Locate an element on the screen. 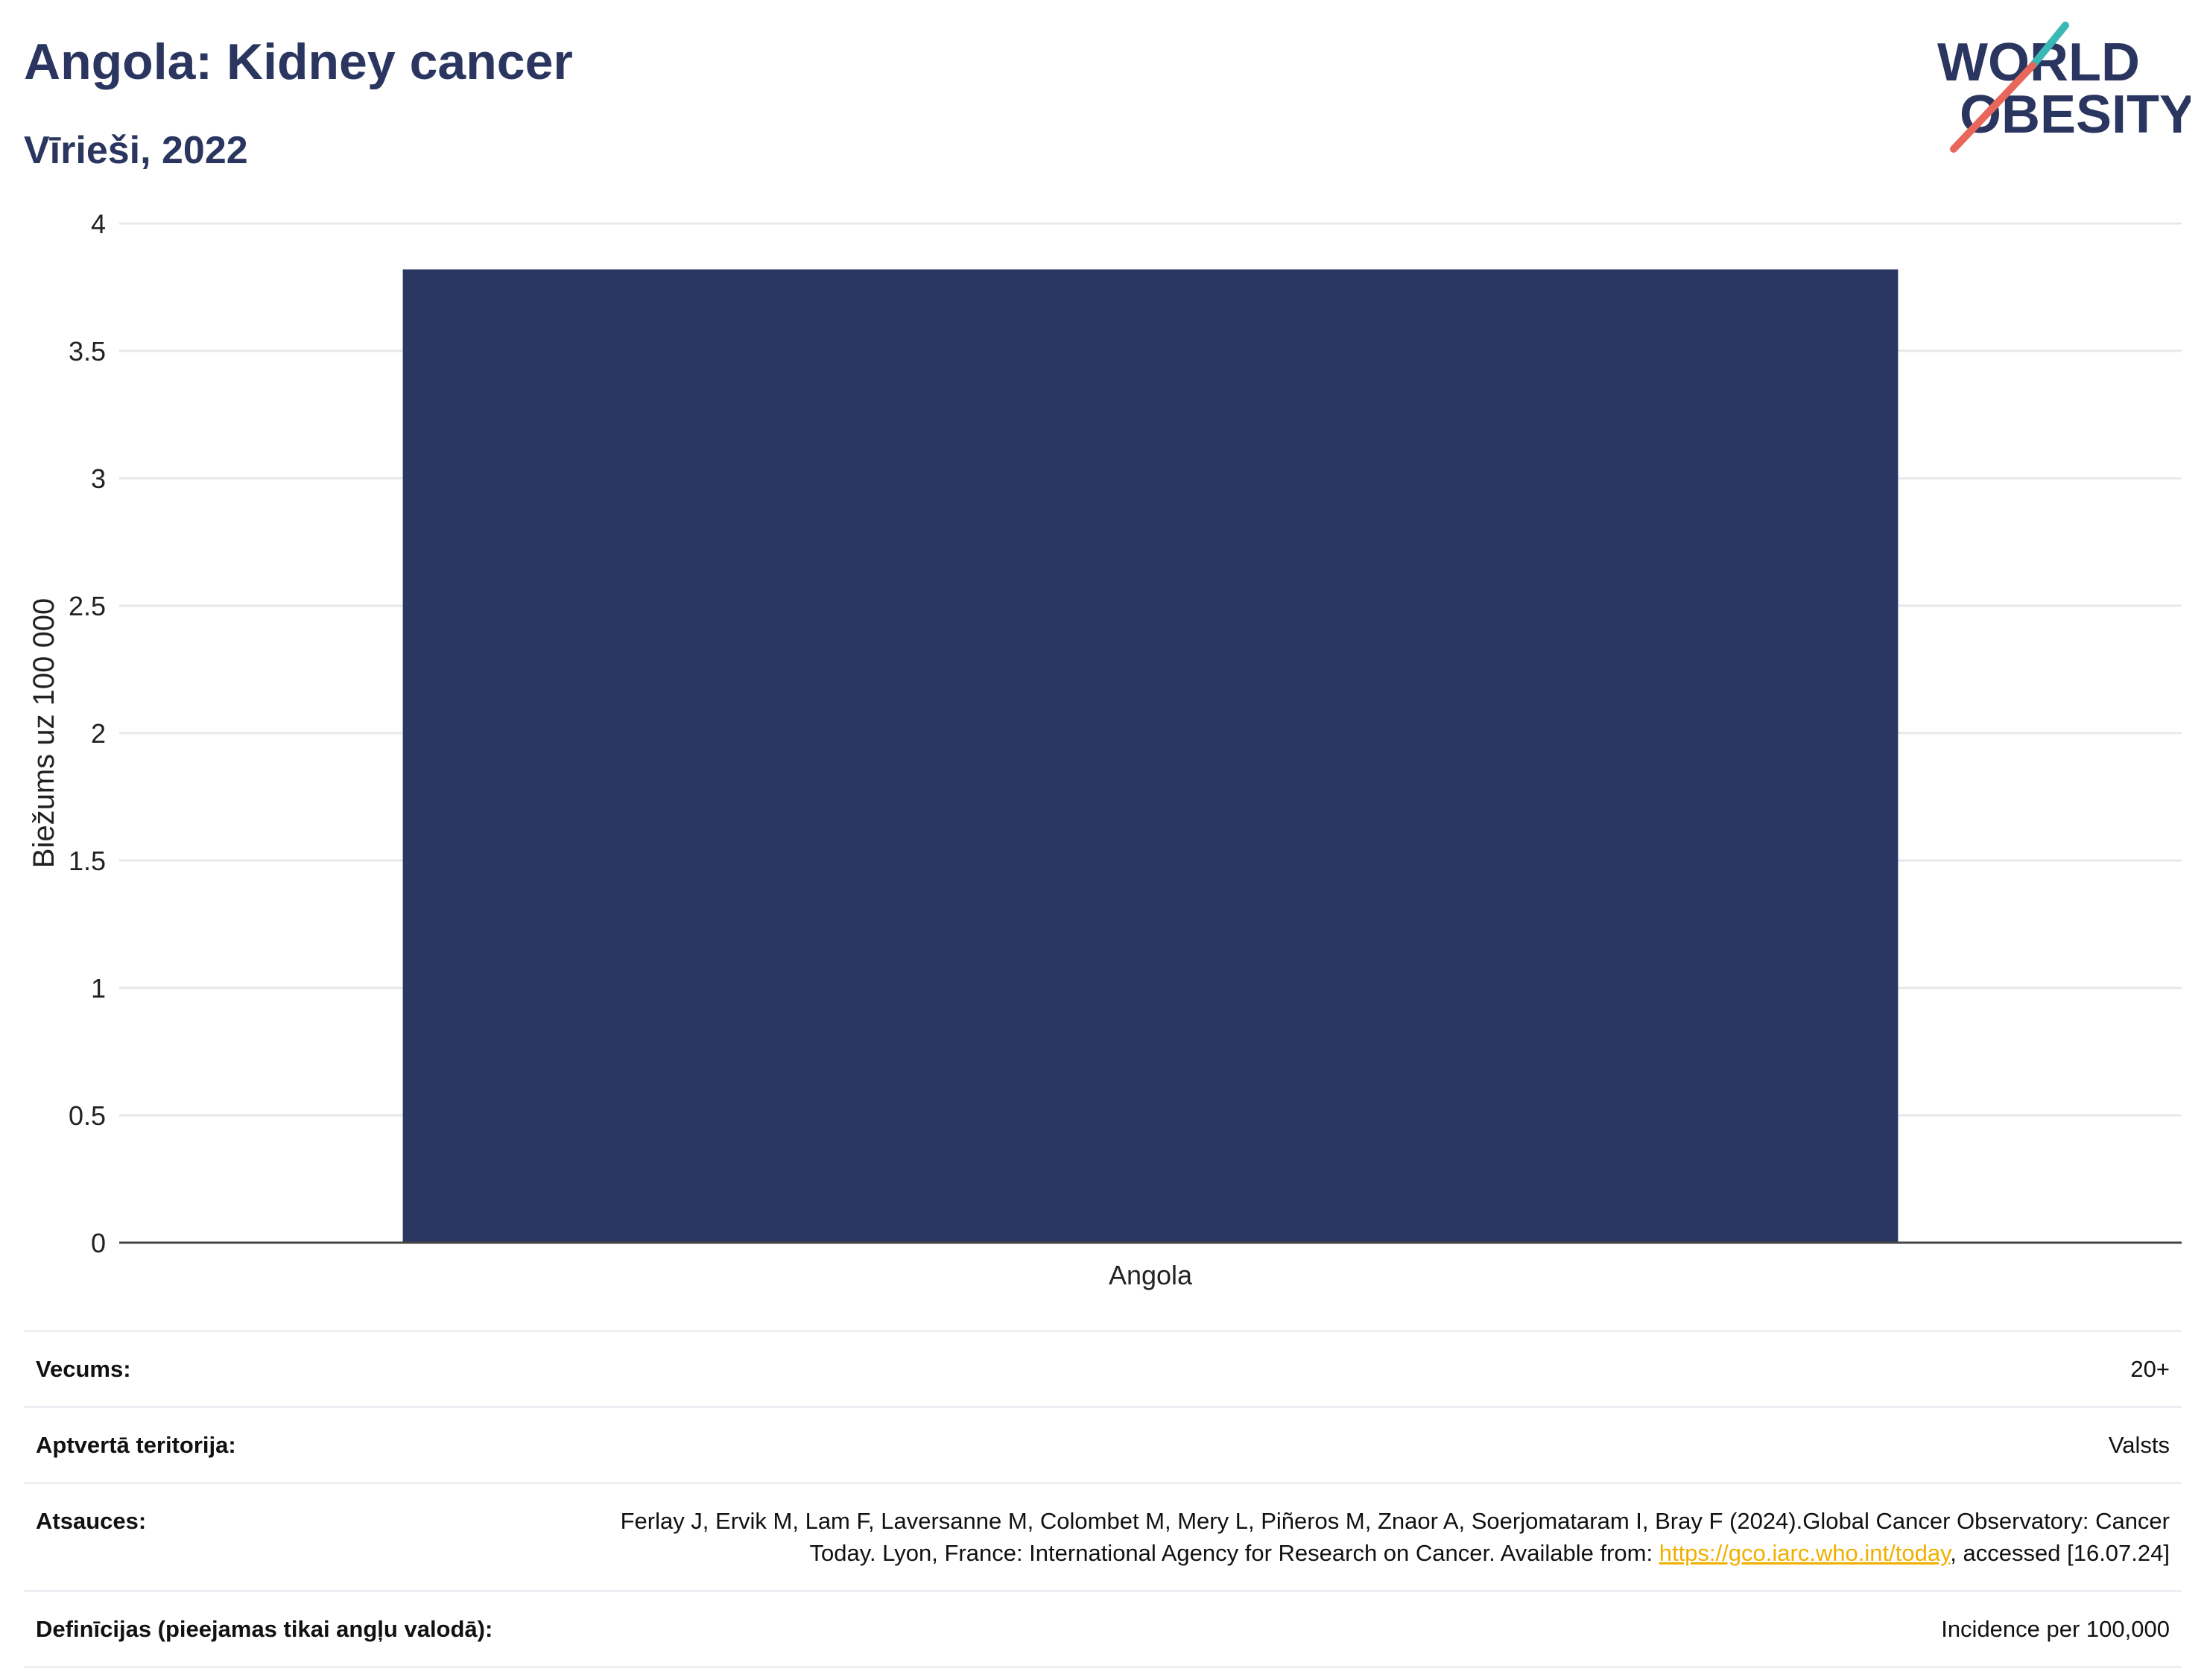  x-tick-labels: Angola is located at coordinates (1151, 1275).